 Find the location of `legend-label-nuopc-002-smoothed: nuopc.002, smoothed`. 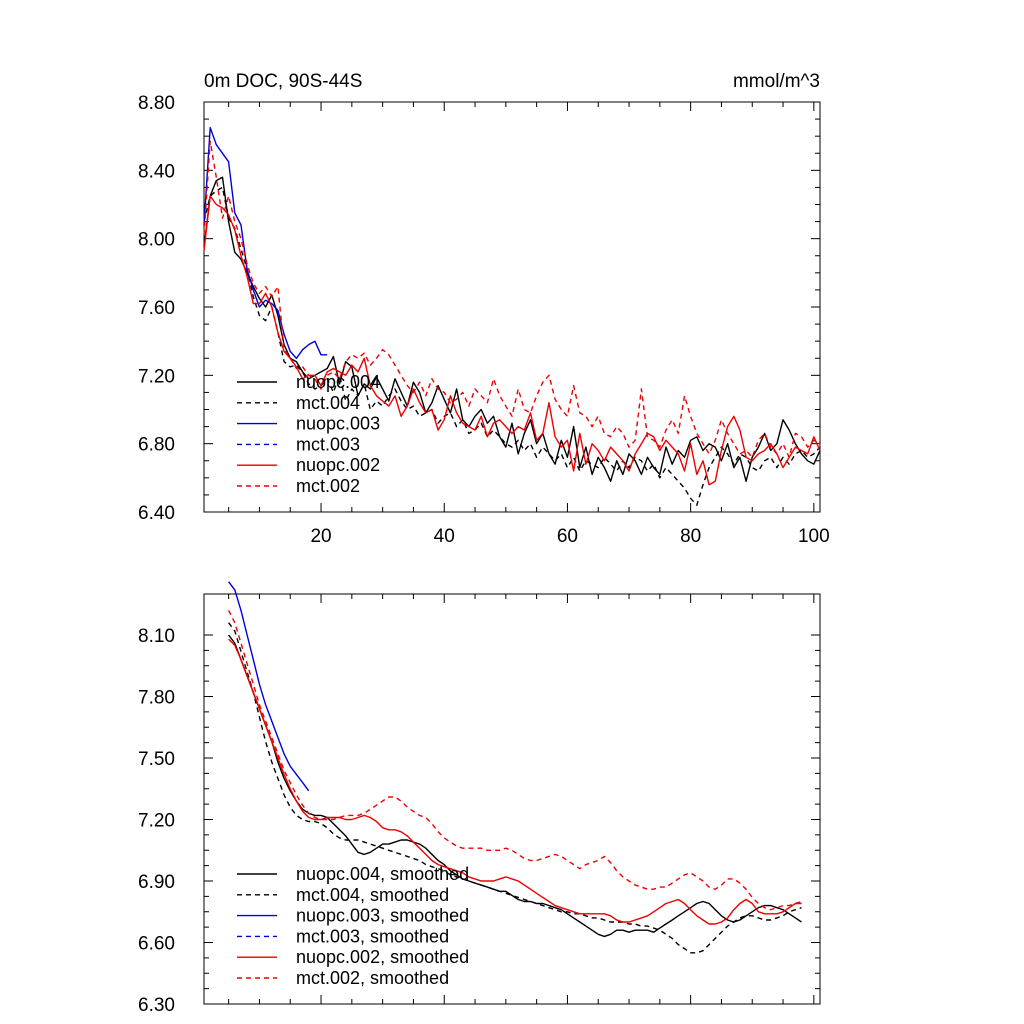

legend-label-nuopc-002-smoothed: nuopc.002, smoothed is located at coordinates (382, 957).